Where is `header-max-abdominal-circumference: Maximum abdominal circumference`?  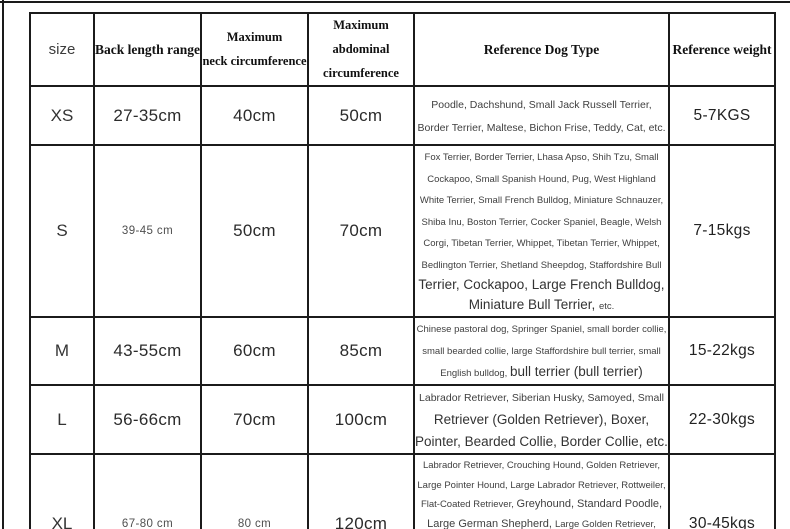
header-max-abdominal-circumference: Maximum abdominal circumference is located at coordinates (361, 49).